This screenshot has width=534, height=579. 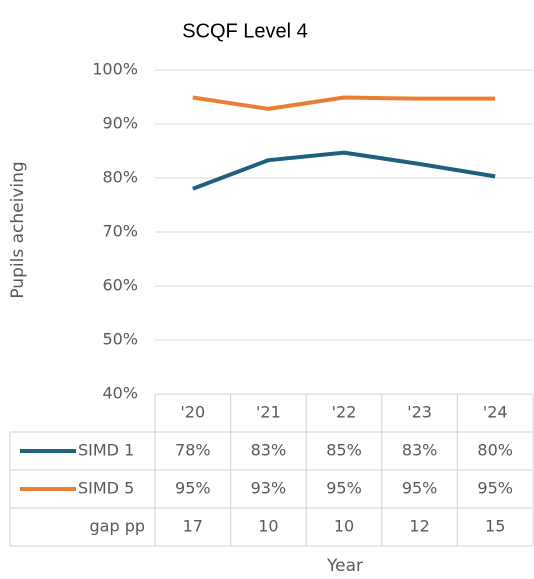 What do you see at coordinates (18, 229) in the screenshot?
I see `y-axis-label: Pupils acheiving` at bounding box center [18, 229].